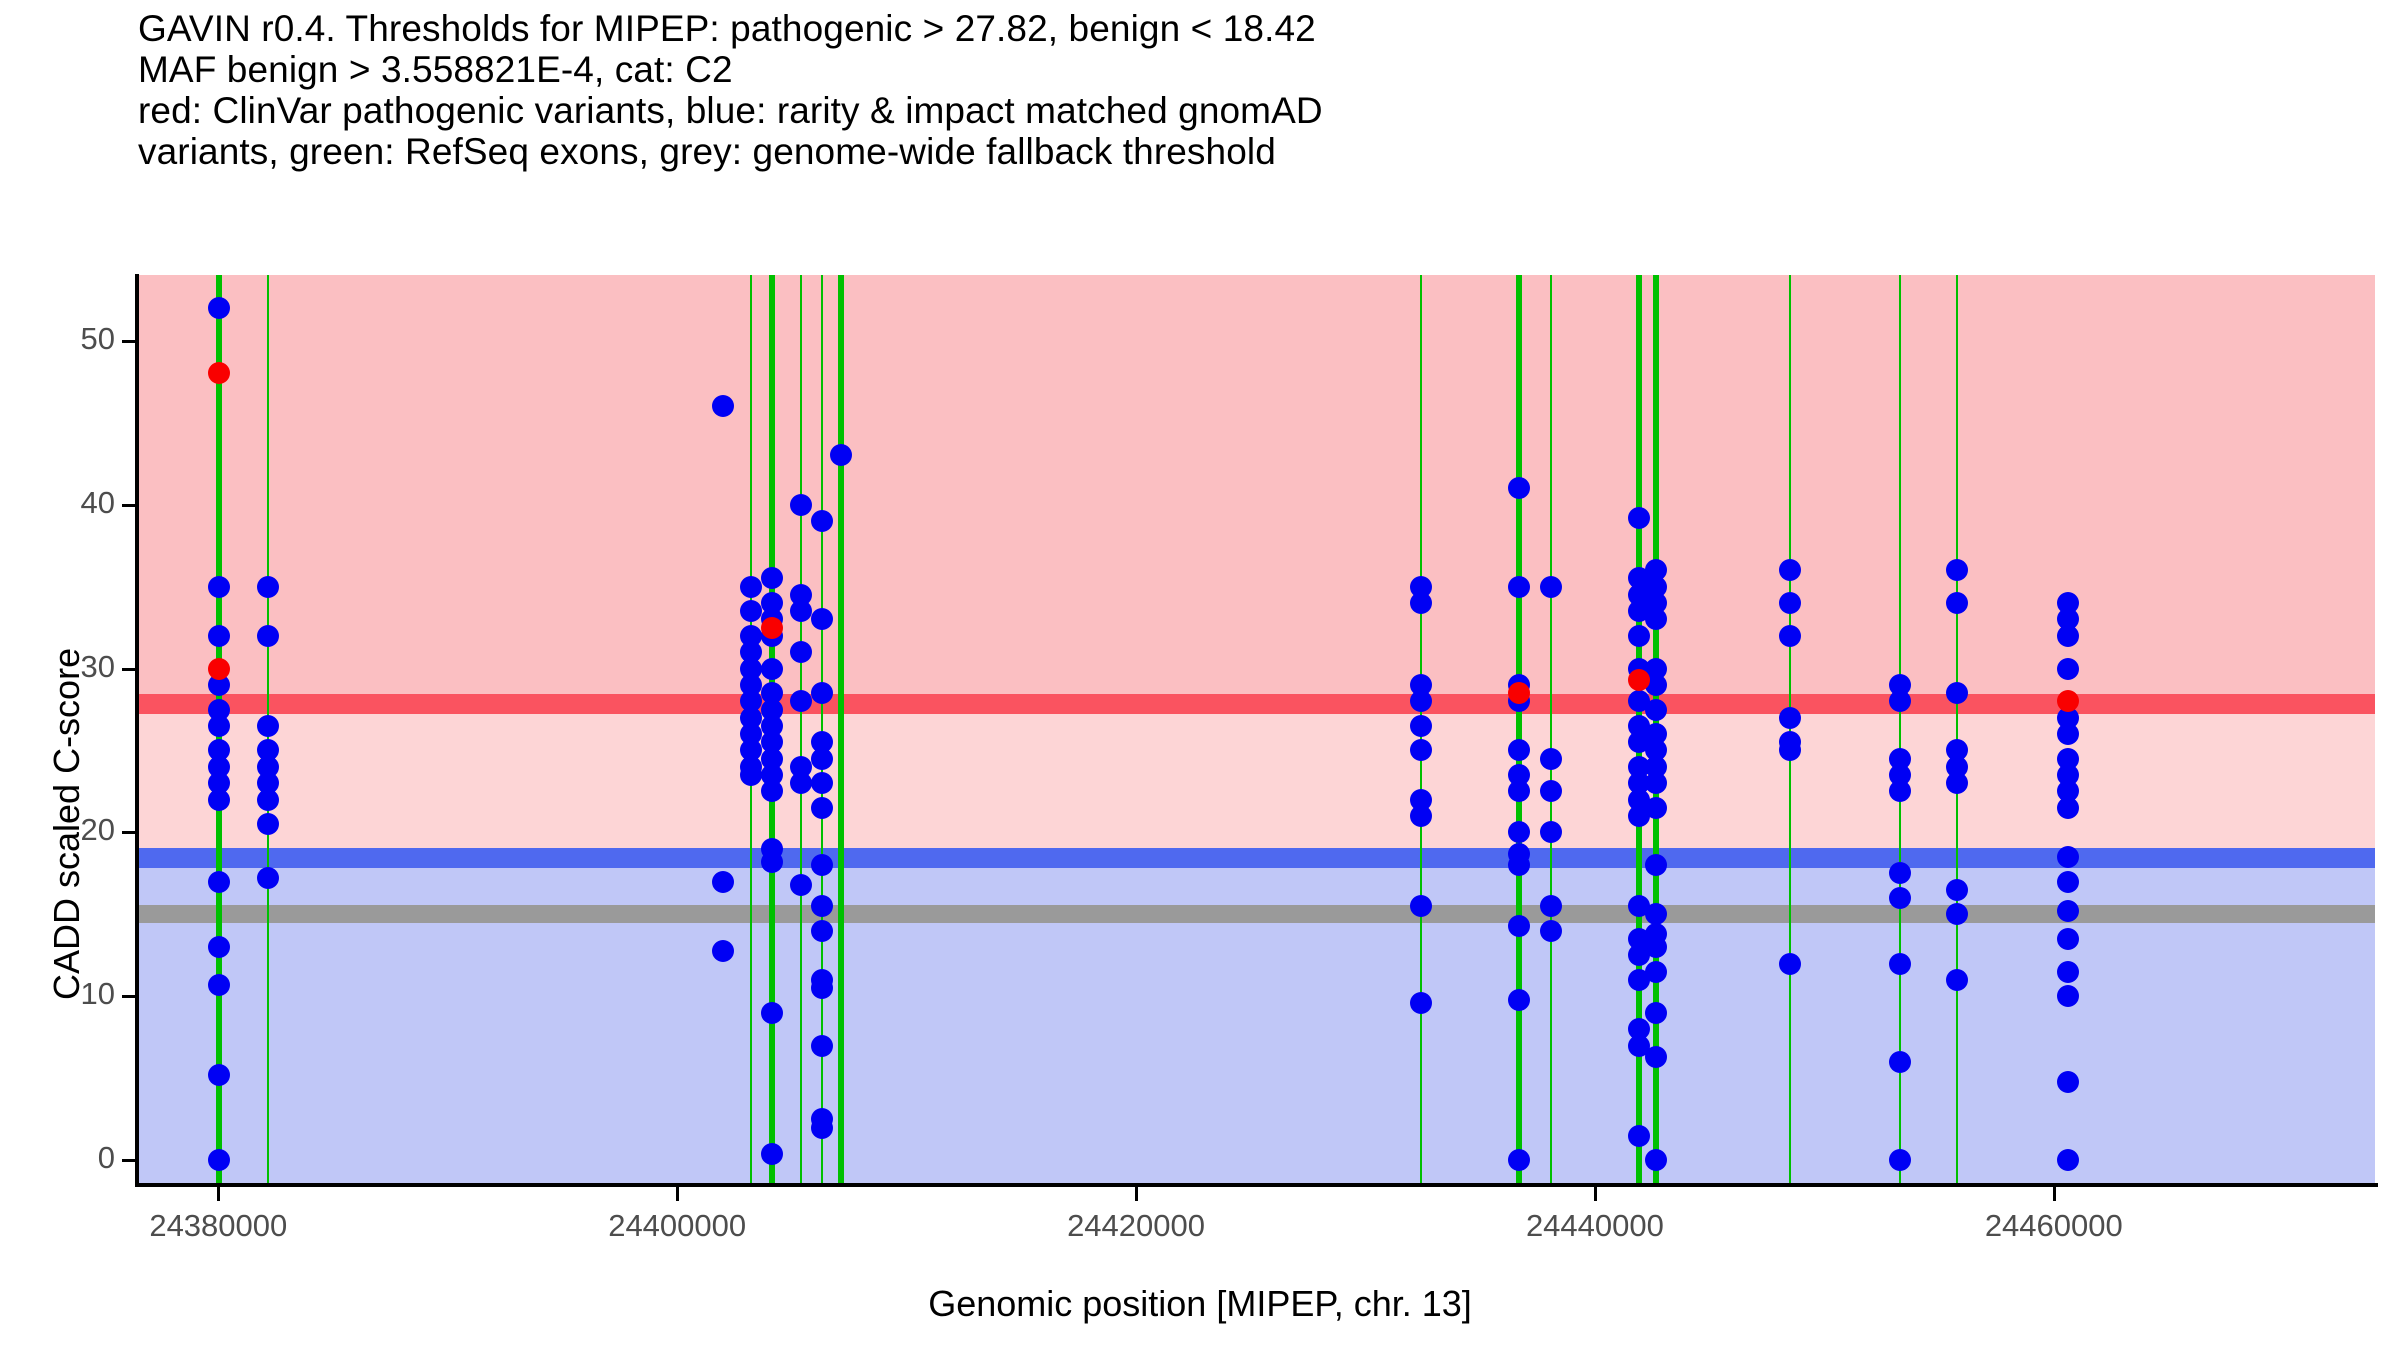 Image resolution: width=2400 pixels, height=1350 pixels. What do you see at coordinates (1256, 914) in the screenshot?
I see `fallback-threshold-line` at bounding box center [1256, 914].